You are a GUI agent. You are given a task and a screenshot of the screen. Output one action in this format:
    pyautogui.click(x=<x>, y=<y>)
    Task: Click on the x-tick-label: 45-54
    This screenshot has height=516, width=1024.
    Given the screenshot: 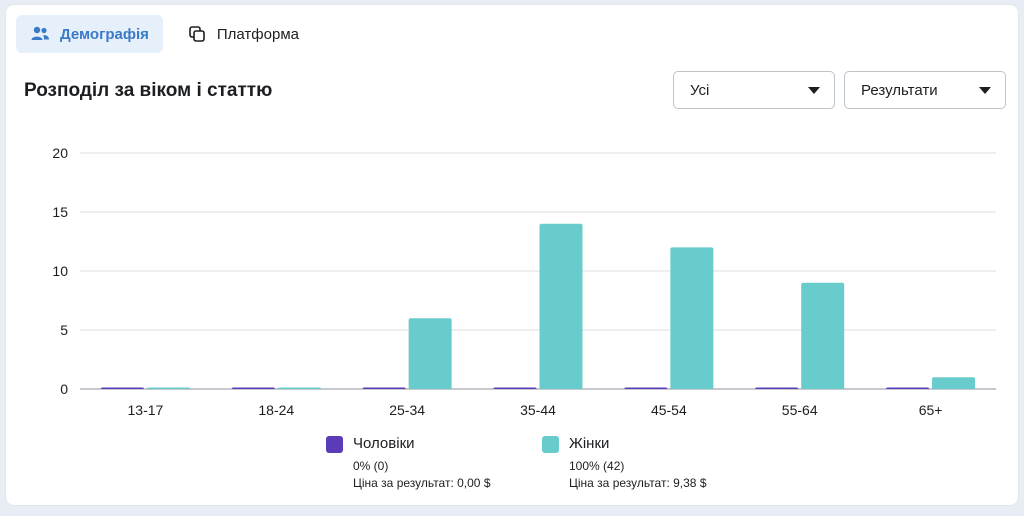 What is the action you would take?
    pyautogui.click(x=669, y=410)
    